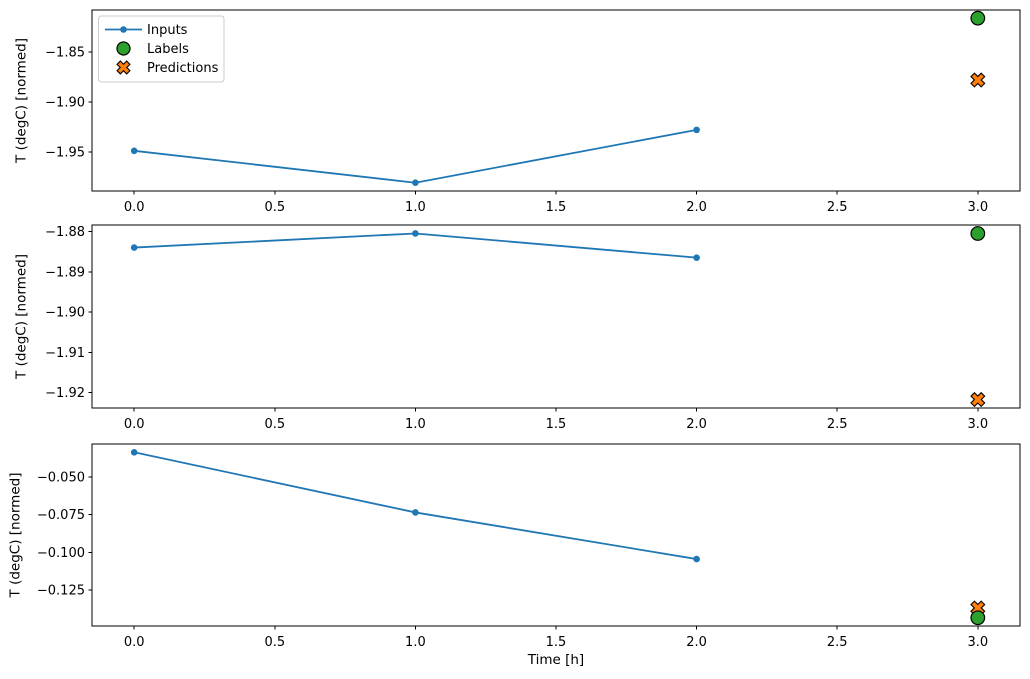 The width and height of the screenshot is (1030, 679). I want to click on legend-entry-labels: Labels, so click(152, 49).